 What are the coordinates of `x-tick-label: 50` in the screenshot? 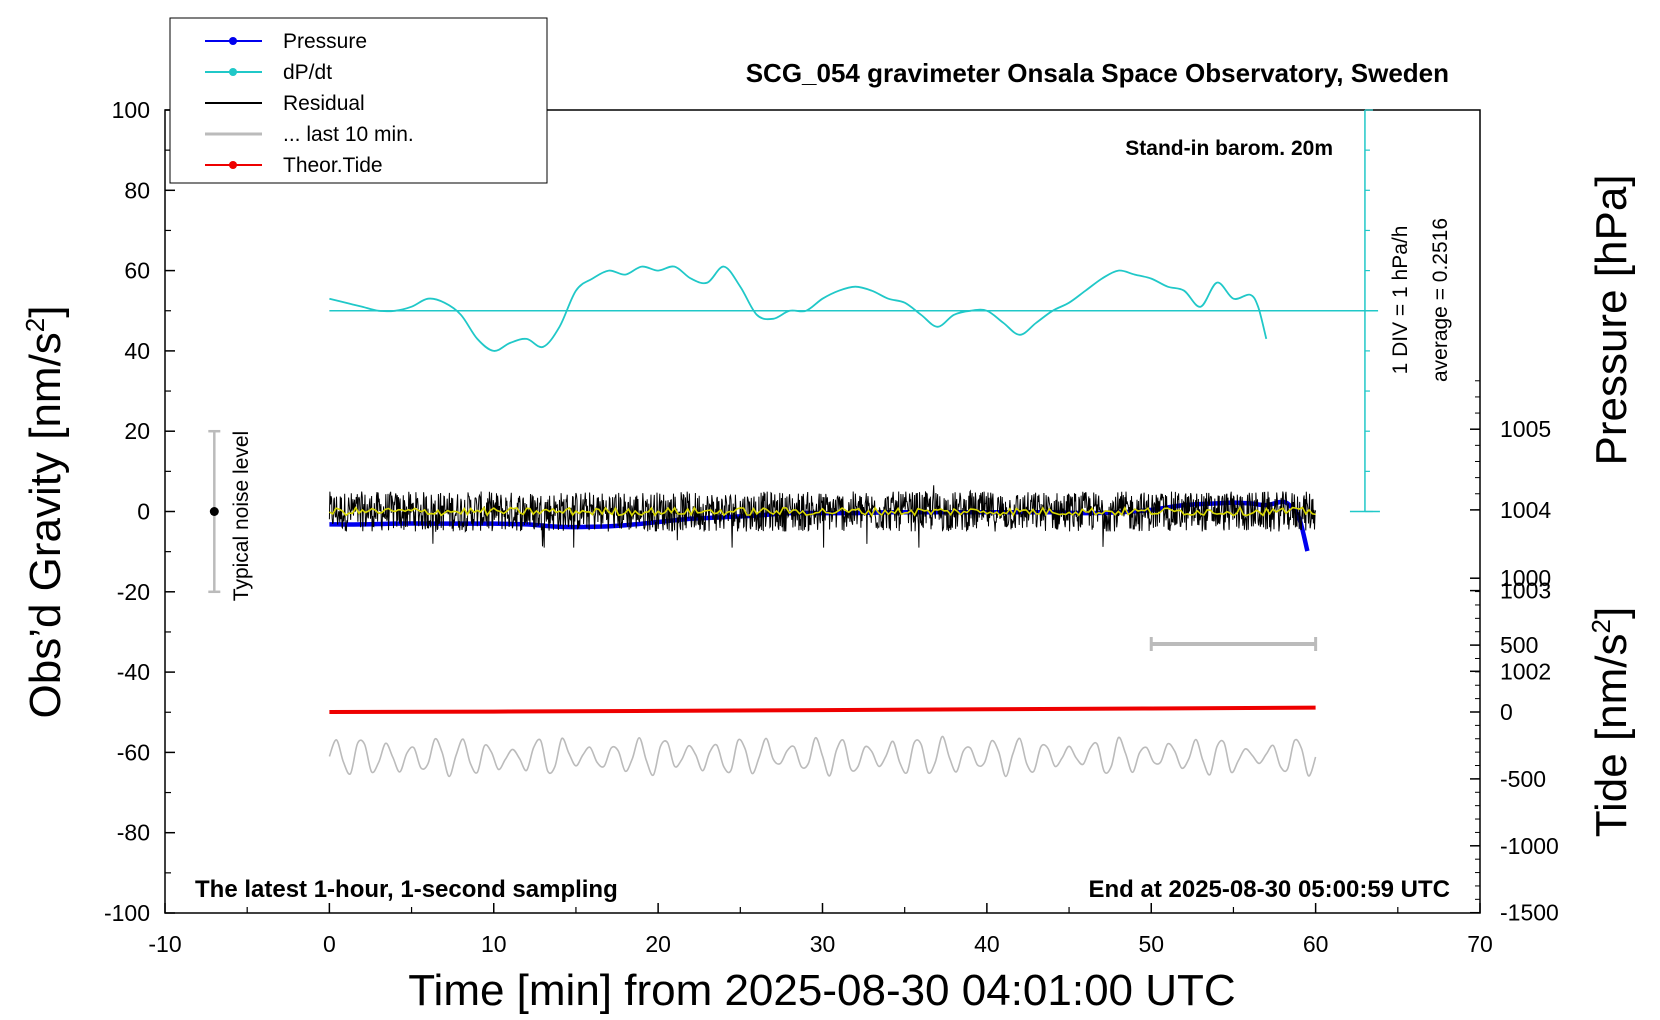 It's located at (1151, 944).